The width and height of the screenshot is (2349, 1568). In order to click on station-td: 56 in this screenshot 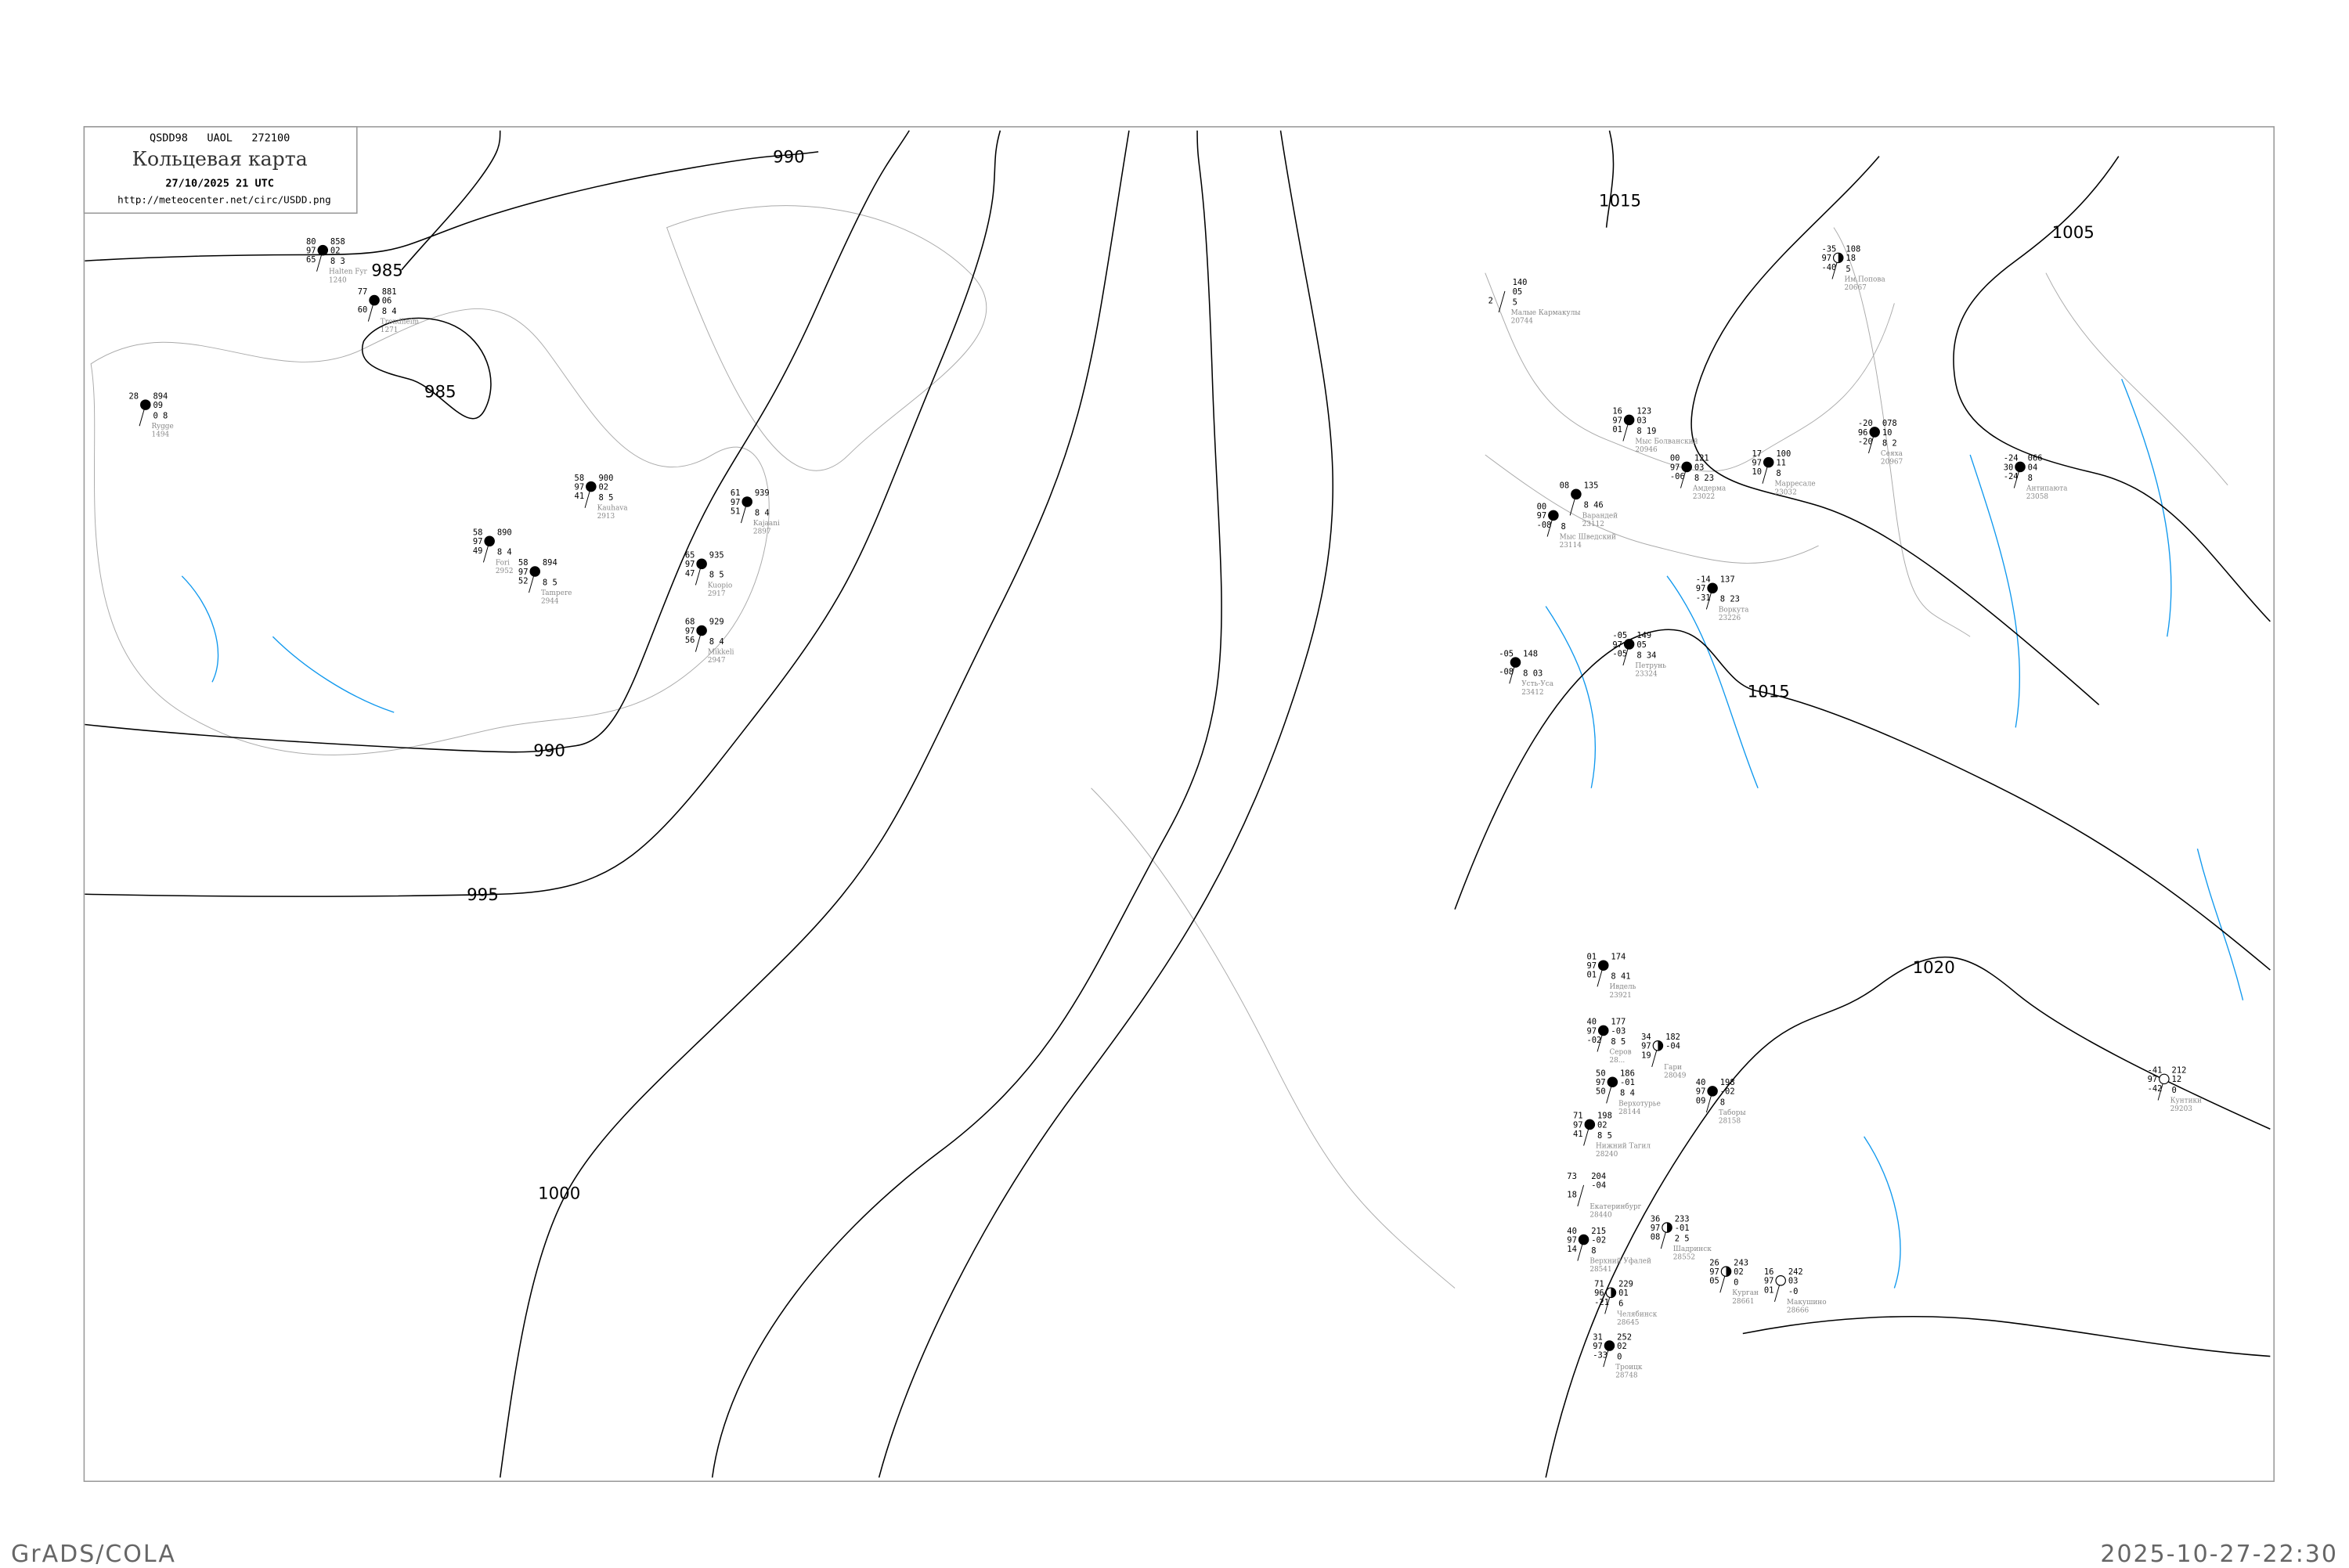, I will do `click(690, 640)`.